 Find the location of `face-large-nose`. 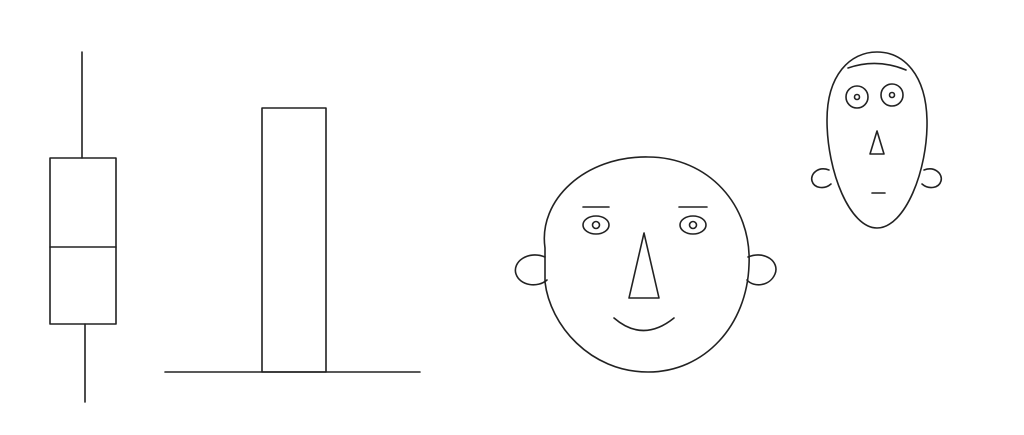

face-large-nose is located at coordinates (644, 265).